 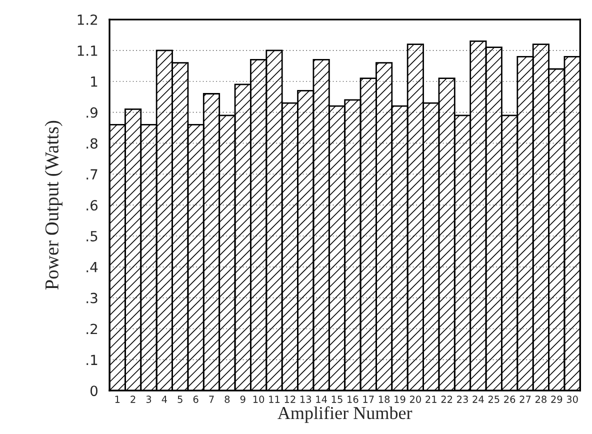 I want to click on y-tick-label: .1, so click(x=92, y=359).